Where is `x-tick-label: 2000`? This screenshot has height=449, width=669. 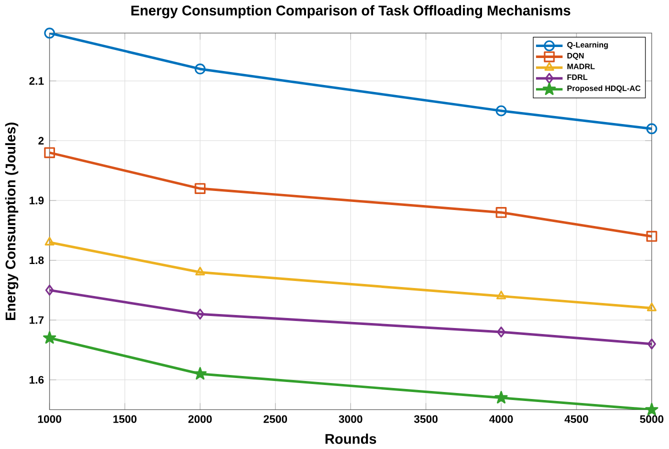 x-tick-label: 2000 is located at coordinates (200, 419).